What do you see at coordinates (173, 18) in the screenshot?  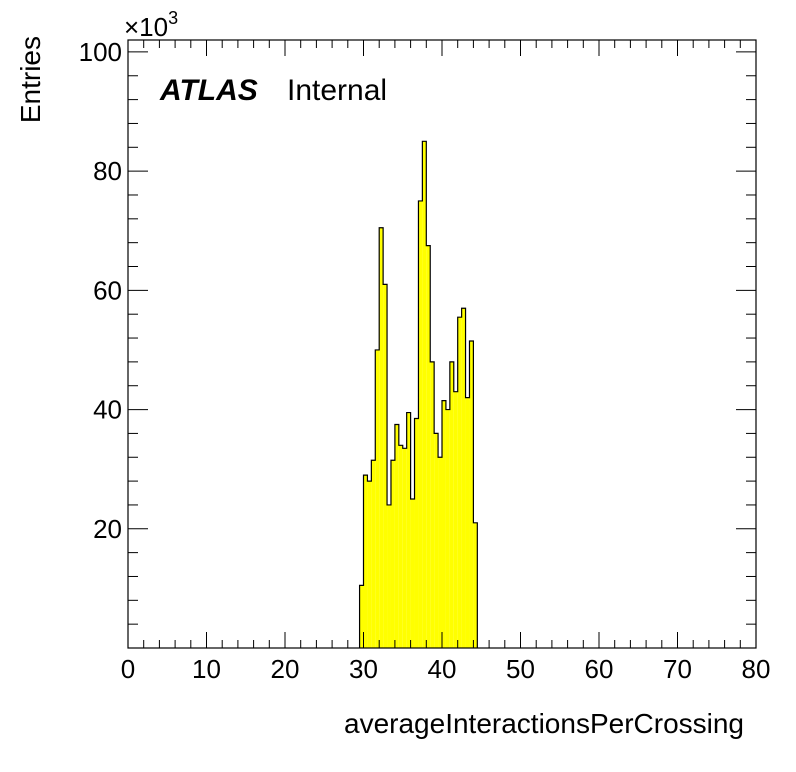 I see `y-scale-exponent: 3` at bounding box center [173, 18].